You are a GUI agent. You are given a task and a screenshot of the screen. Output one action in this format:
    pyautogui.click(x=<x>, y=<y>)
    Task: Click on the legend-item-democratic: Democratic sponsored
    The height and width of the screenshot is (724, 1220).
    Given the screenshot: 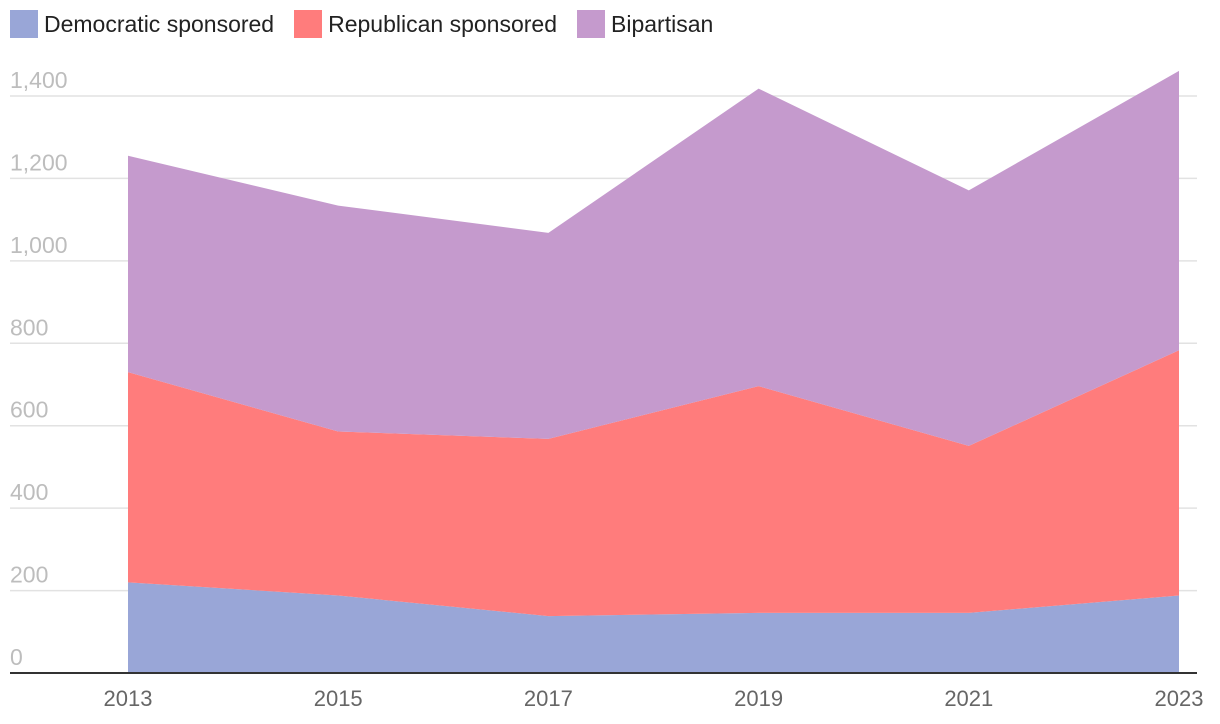 What is the action you would take?
    pyautogui.click(x=142, y=24)
    